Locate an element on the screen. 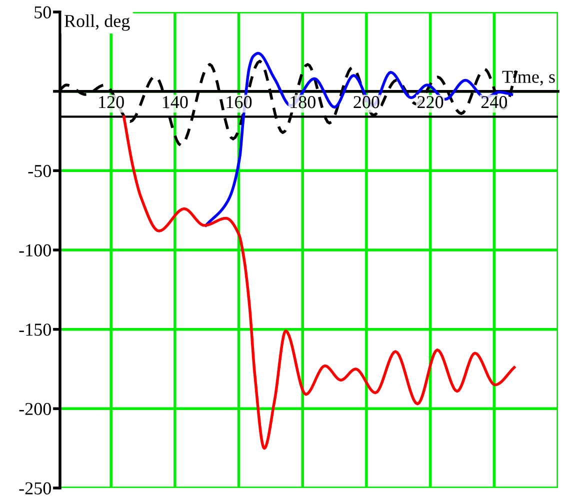  x-tick-label: 220 is located at coordinates (431, 102).